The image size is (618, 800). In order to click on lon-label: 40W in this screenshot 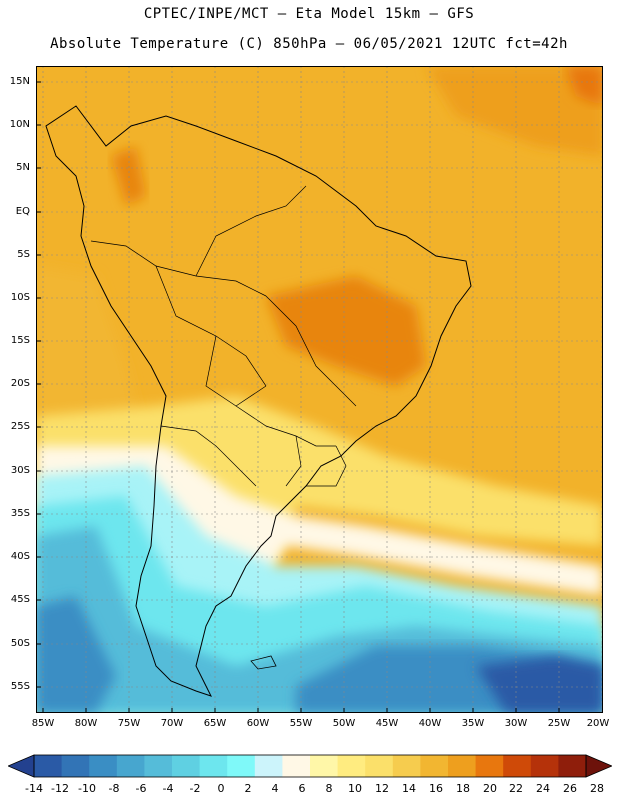, I will do `click(430, 723)`.